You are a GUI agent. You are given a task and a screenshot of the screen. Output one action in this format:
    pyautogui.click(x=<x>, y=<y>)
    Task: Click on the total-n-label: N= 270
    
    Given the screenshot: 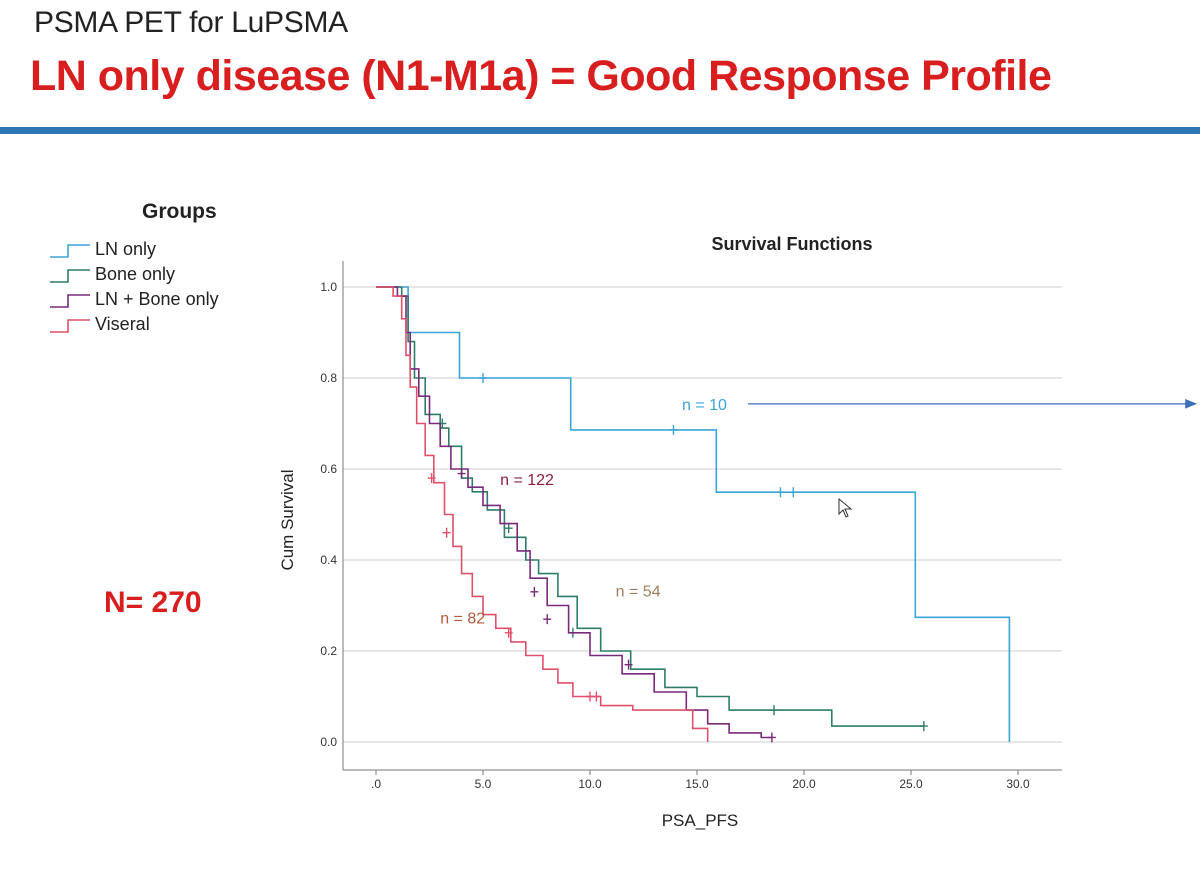 What is the action you would take?
    pyautogui.click(x=153, y=602)
    